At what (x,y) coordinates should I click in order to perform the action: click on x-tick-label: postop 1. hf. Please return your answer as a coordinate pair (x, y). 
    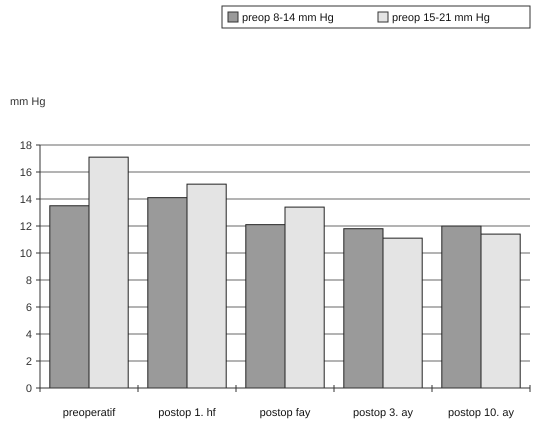
    Looking at the image, I should click on (187, 413).